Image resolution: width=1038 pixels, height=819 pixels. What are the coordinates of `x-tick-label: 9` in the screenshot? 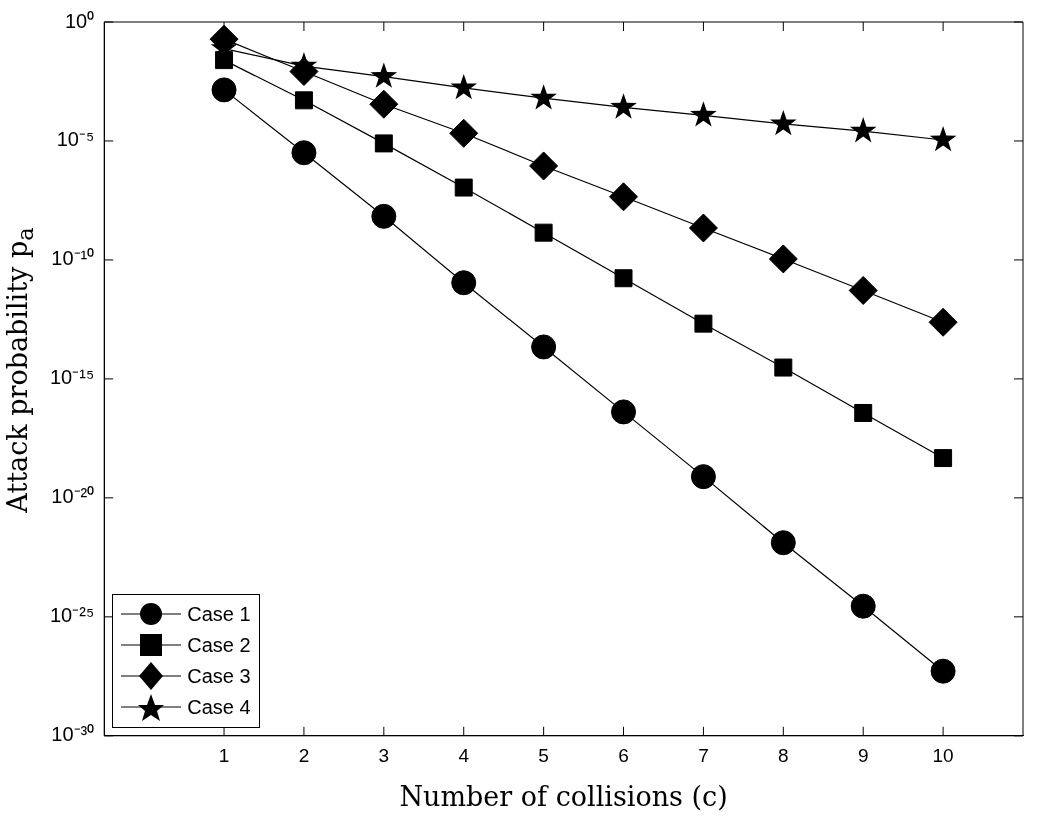 It's located at (863, 756).